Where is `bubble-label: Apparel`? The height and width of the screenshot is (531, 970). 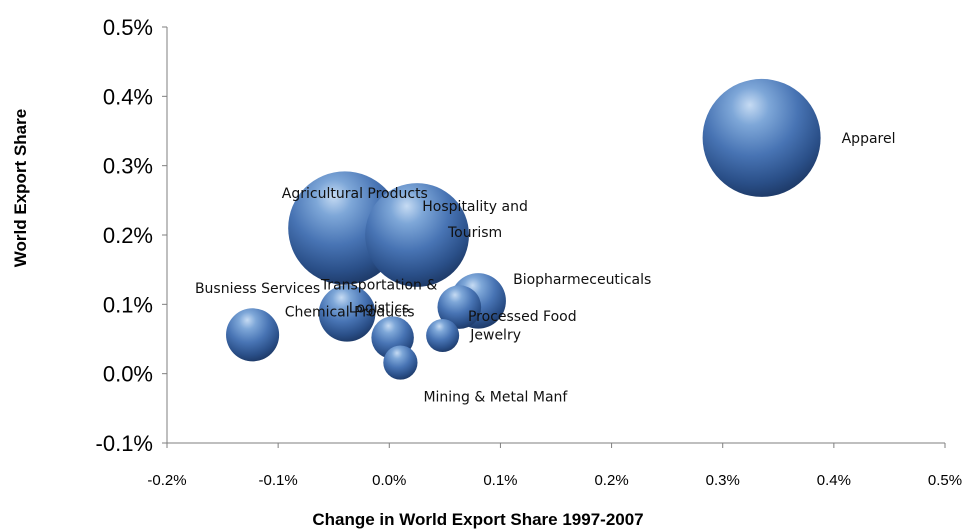 bubble-label: Apparel is located at coordinates (869, 139).